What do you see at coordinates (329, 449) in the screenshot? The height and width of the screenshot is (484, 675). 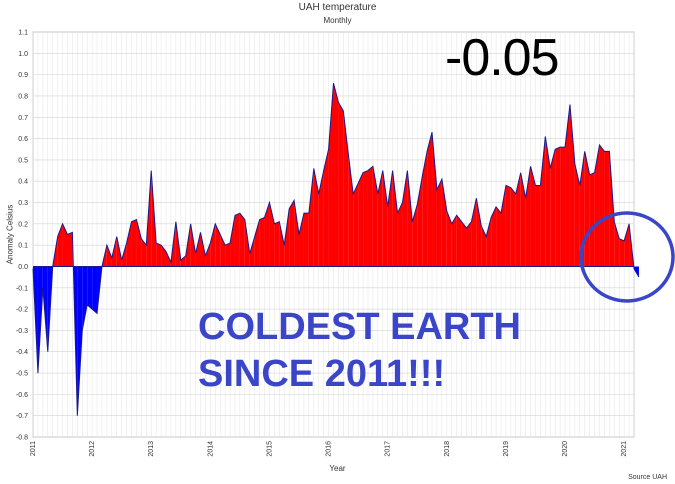 I see `x-tick-label: 2016` at bounding box center [329, 449].